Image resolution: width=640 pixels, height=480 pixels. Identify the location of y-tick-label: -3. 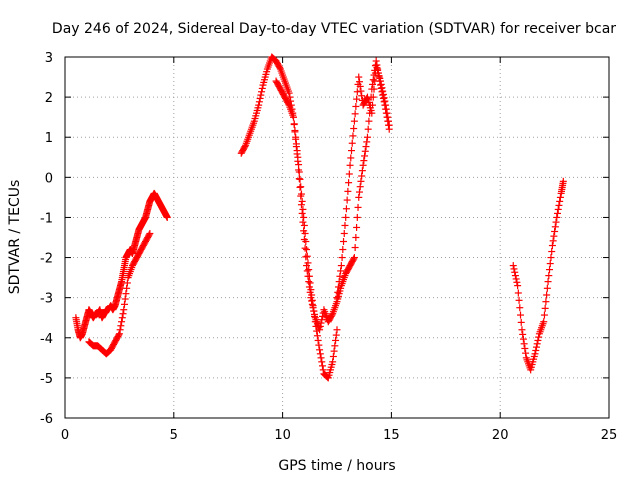
(46, 299).